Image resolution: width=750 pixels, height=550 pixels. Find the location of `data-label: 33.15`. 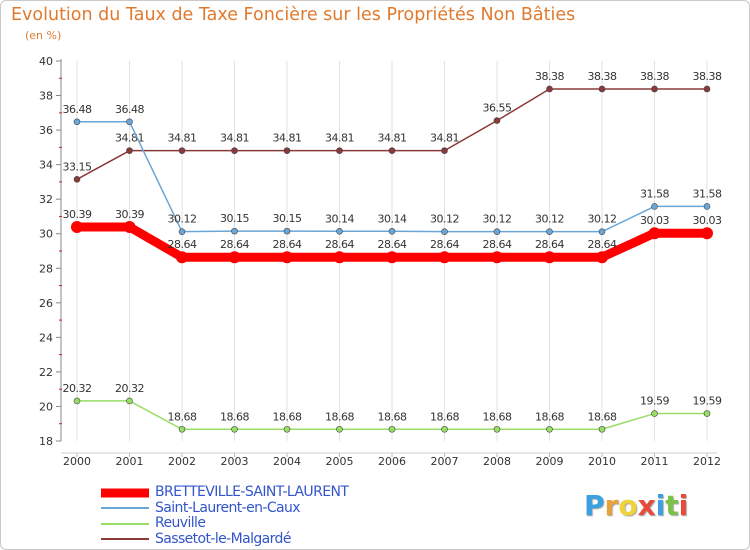

data-label: 33.15 is located at coordinates (77, 166).